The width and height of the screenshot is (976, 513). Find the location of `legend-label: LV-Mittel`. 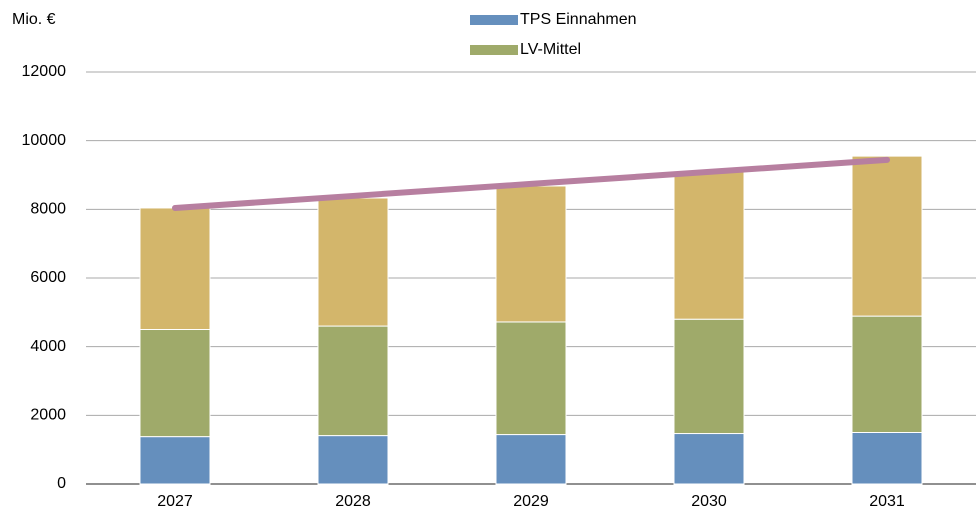

legend-label: LV-Mittel is located at coordinates (550, 49).